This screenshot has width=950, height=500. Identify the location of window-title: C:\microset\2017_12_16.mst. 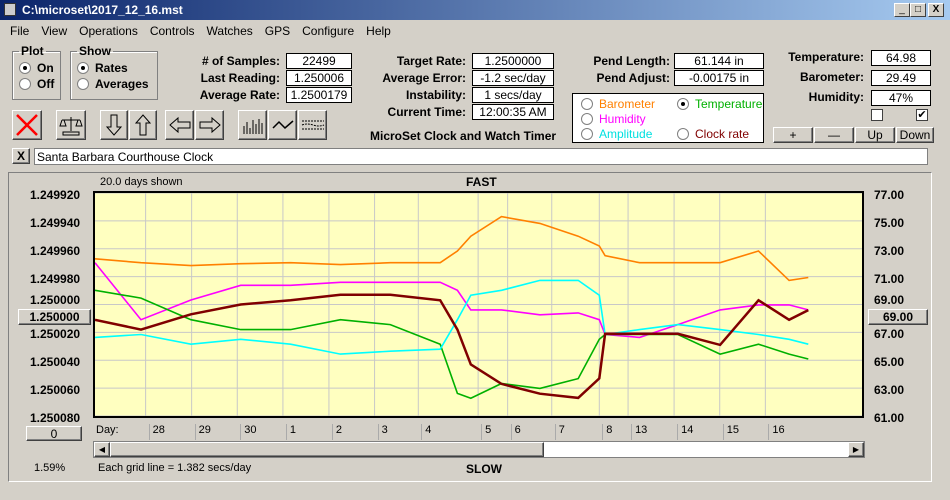
(102, 10).